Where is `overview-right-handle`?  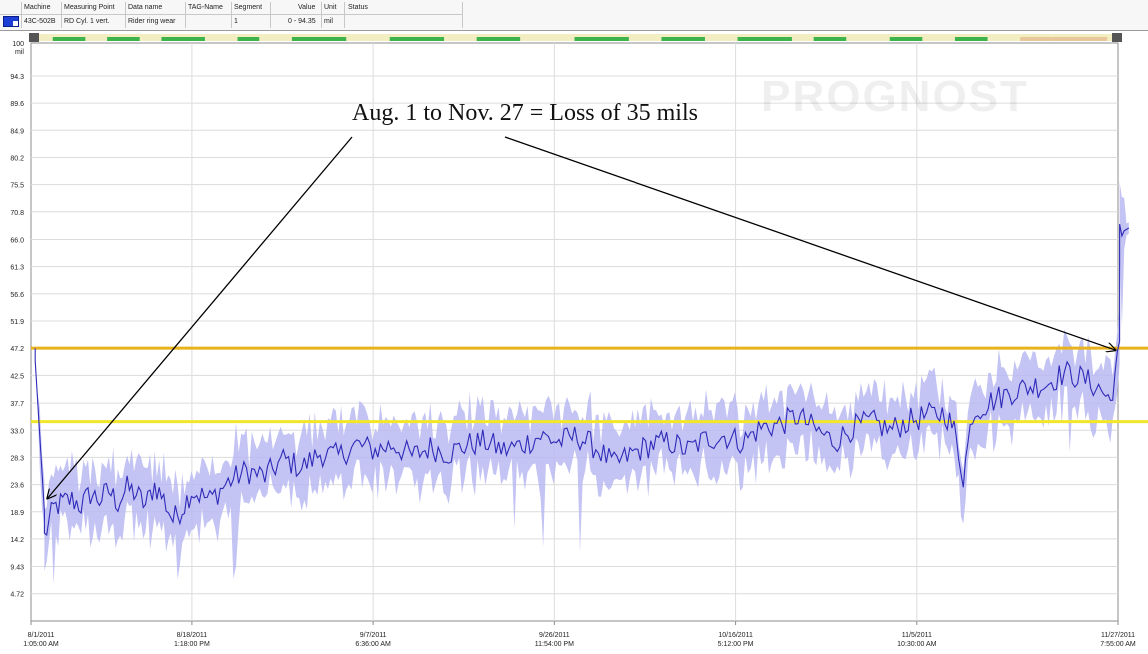 overview-right-handle is located at coordinates (1117, 37).